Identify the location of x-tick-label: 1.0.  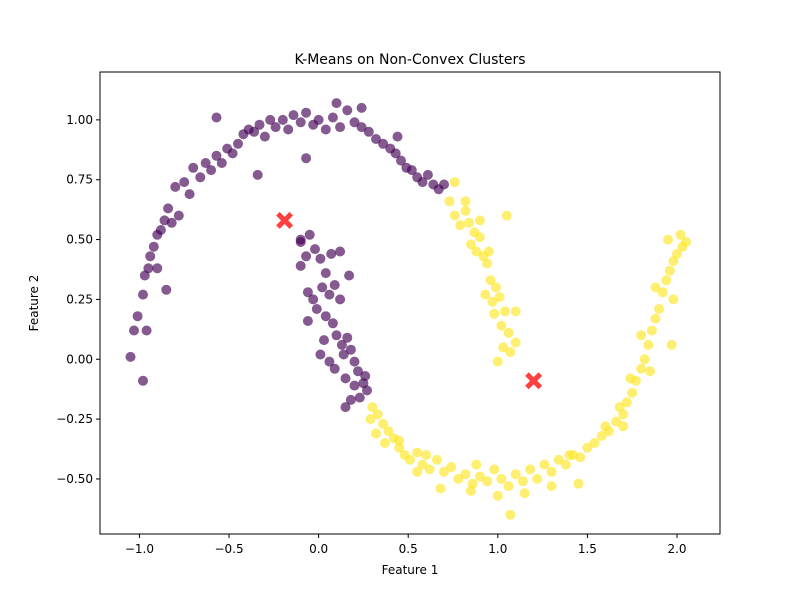
(497, 549).